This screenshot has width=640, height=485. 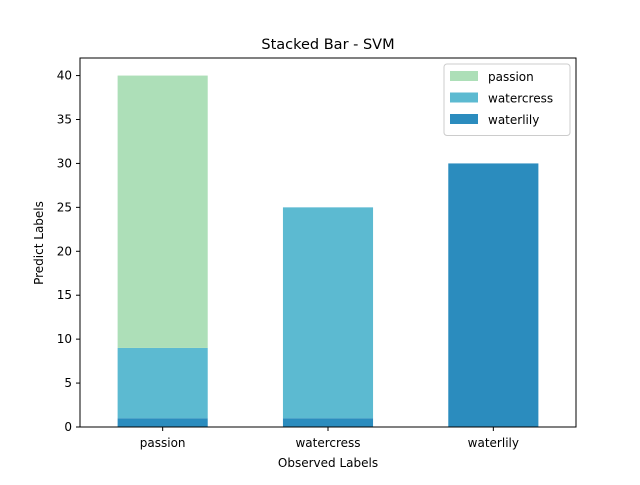 What do you see at coordinates (327, 443) in the screenshot?
I see `x-tick-label: watercress` at bounding box center [327, 443].